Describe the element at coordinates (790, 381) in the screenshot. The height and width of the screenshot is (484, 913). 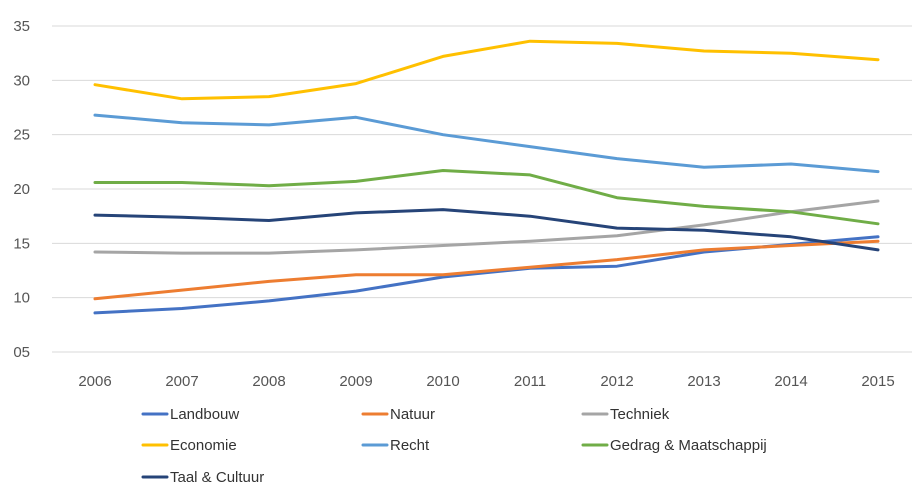
I see `x-tick-label: 2014` at that location.